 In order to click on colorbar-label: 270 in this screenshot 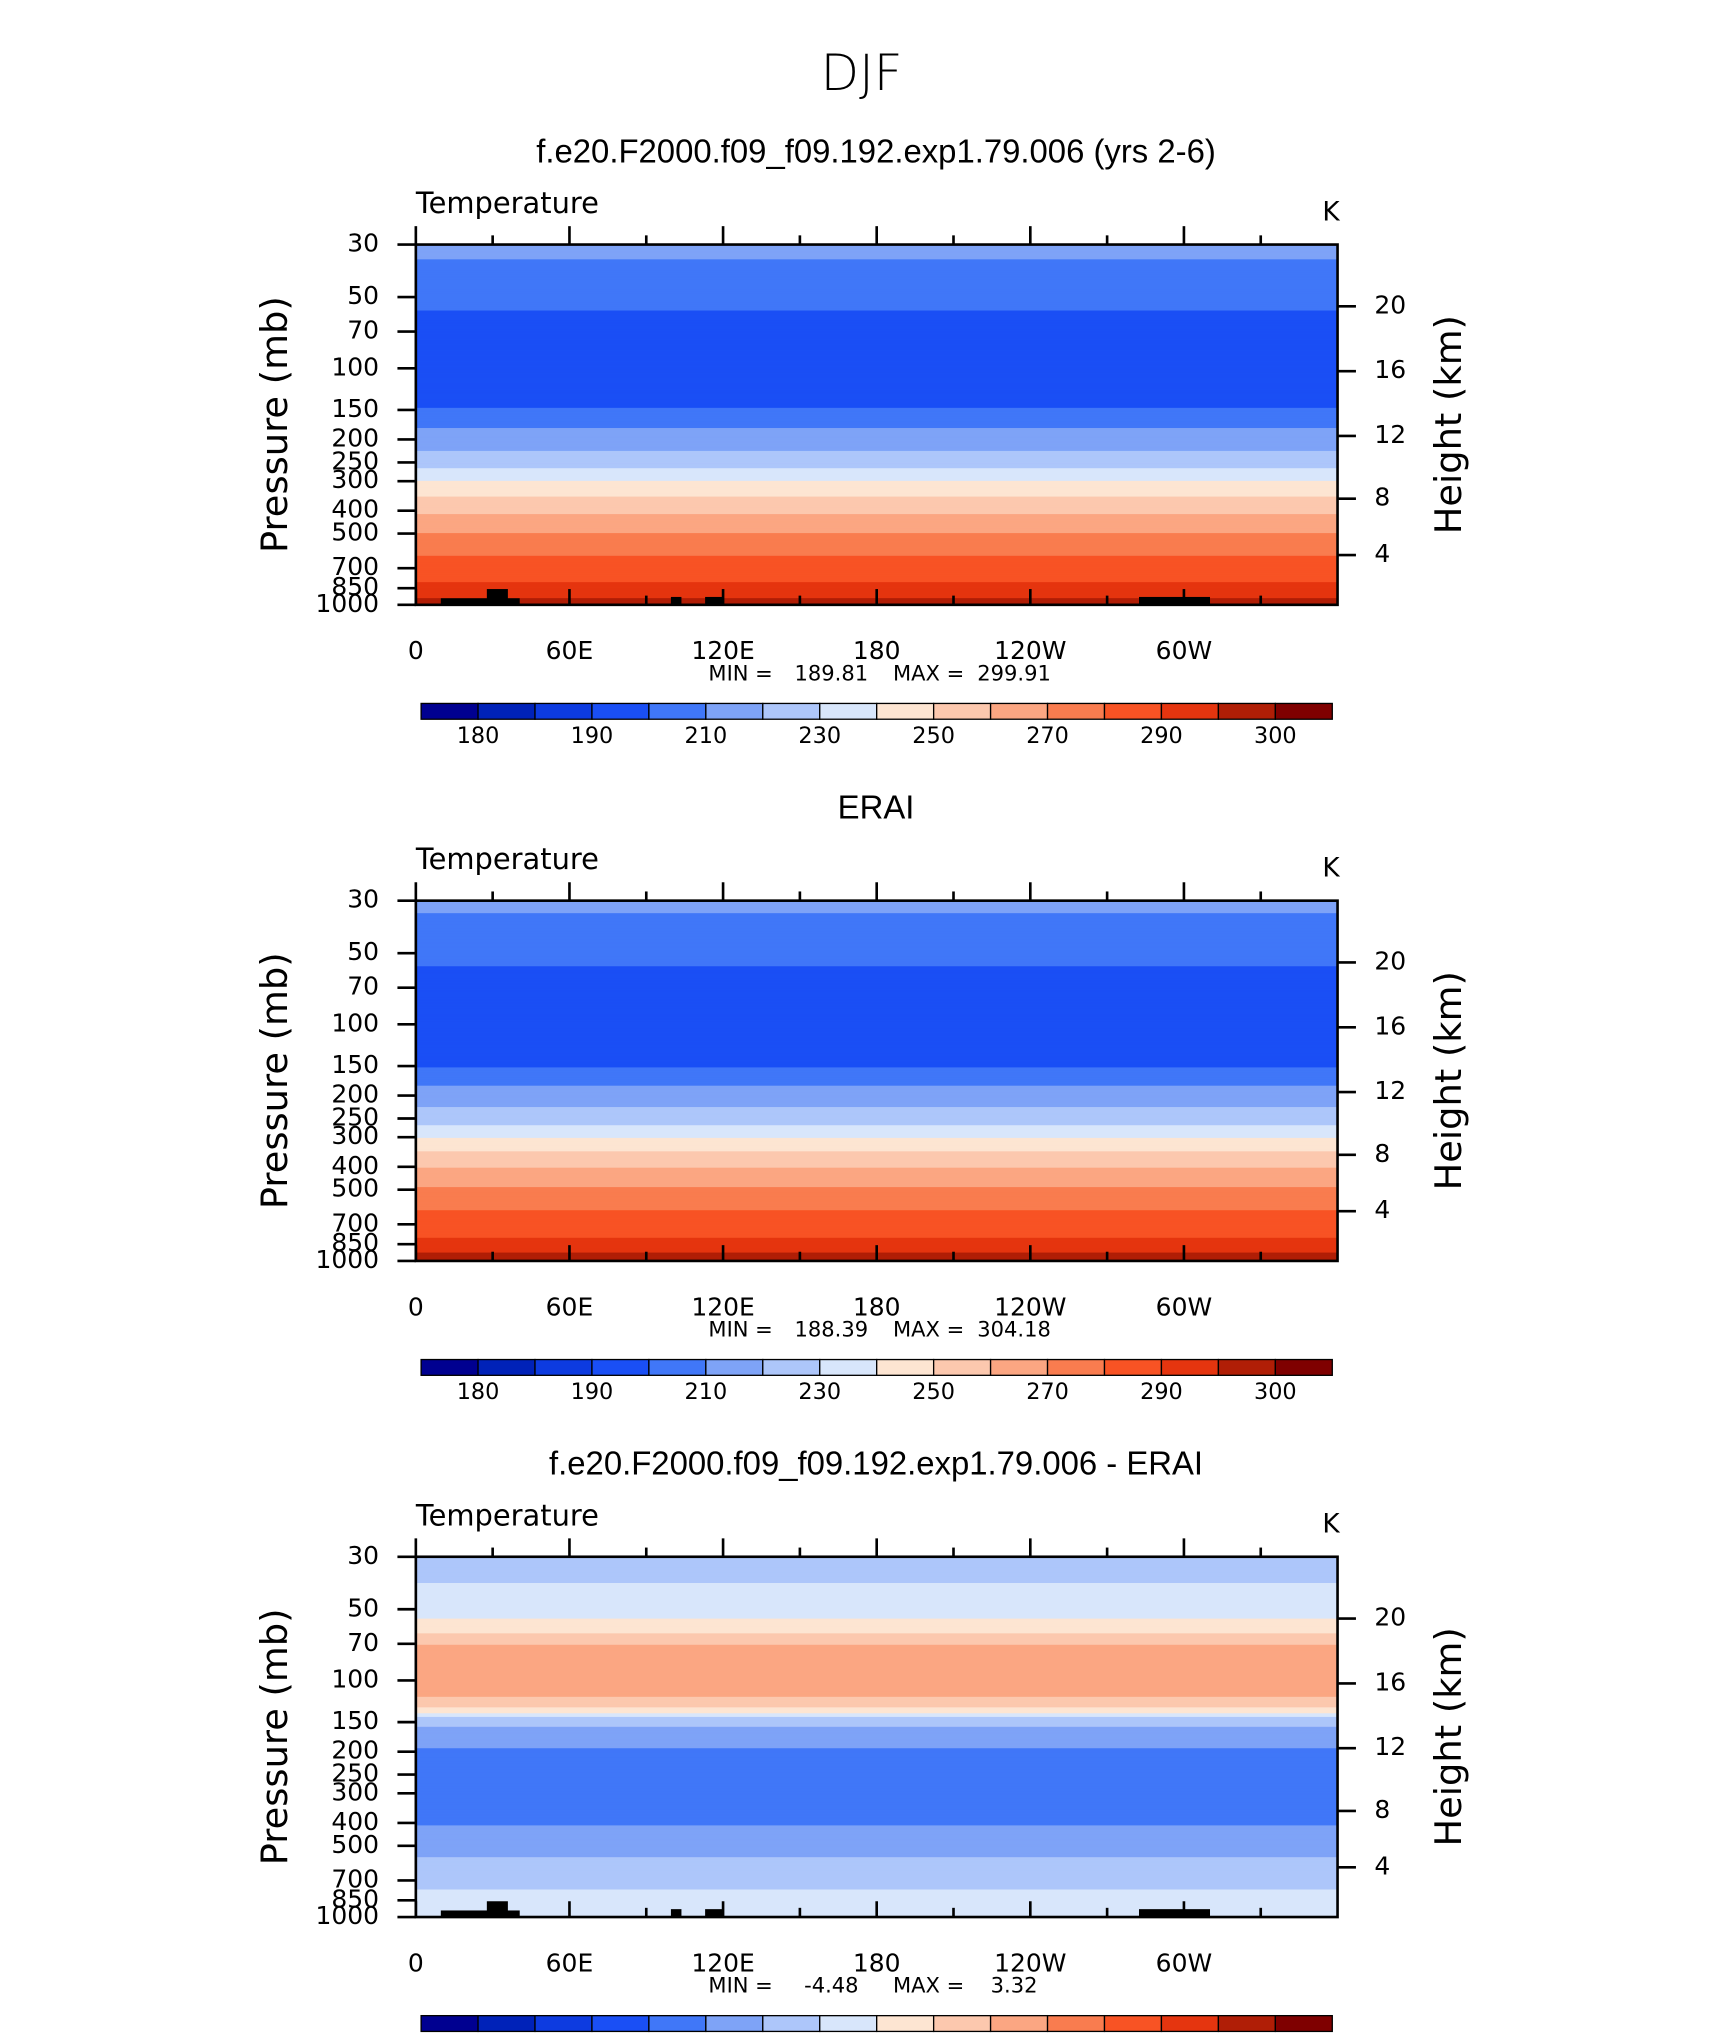, I will do `click(1047, 736)`.